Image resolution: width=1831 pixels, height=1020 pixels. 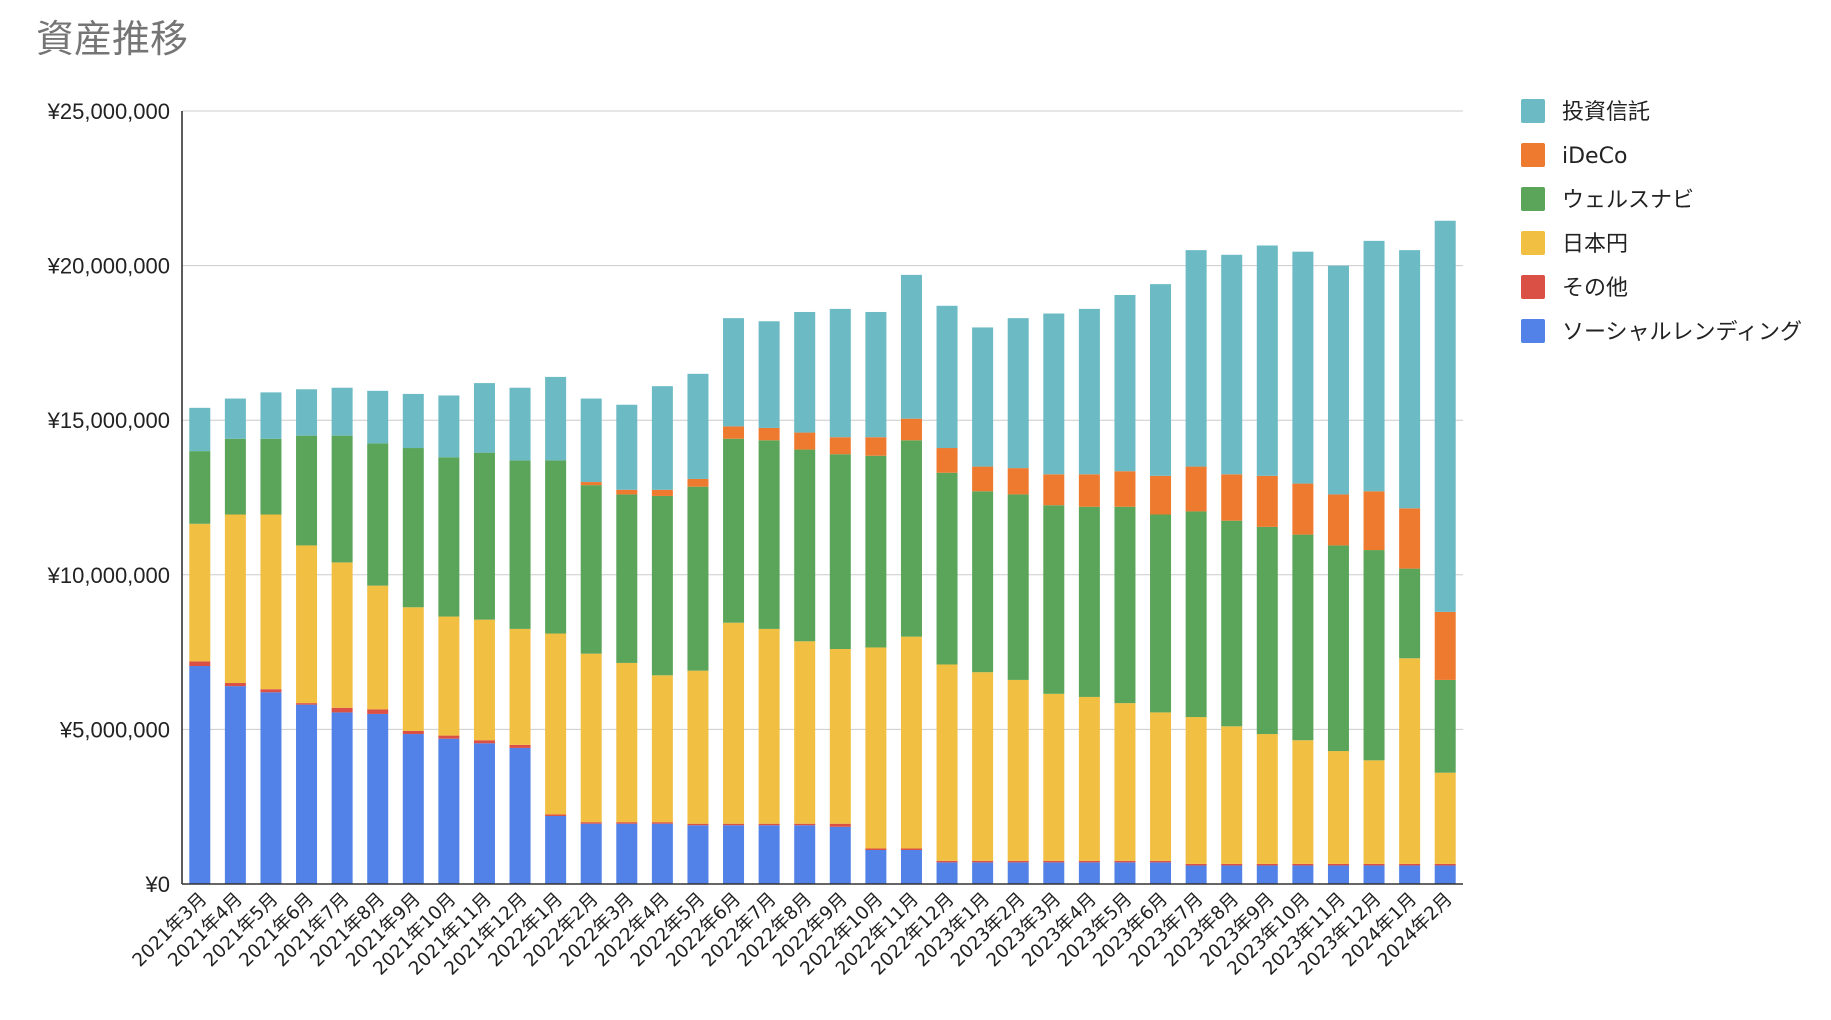 I want to click on legend-label: その他, so click(x=1595, y=288).